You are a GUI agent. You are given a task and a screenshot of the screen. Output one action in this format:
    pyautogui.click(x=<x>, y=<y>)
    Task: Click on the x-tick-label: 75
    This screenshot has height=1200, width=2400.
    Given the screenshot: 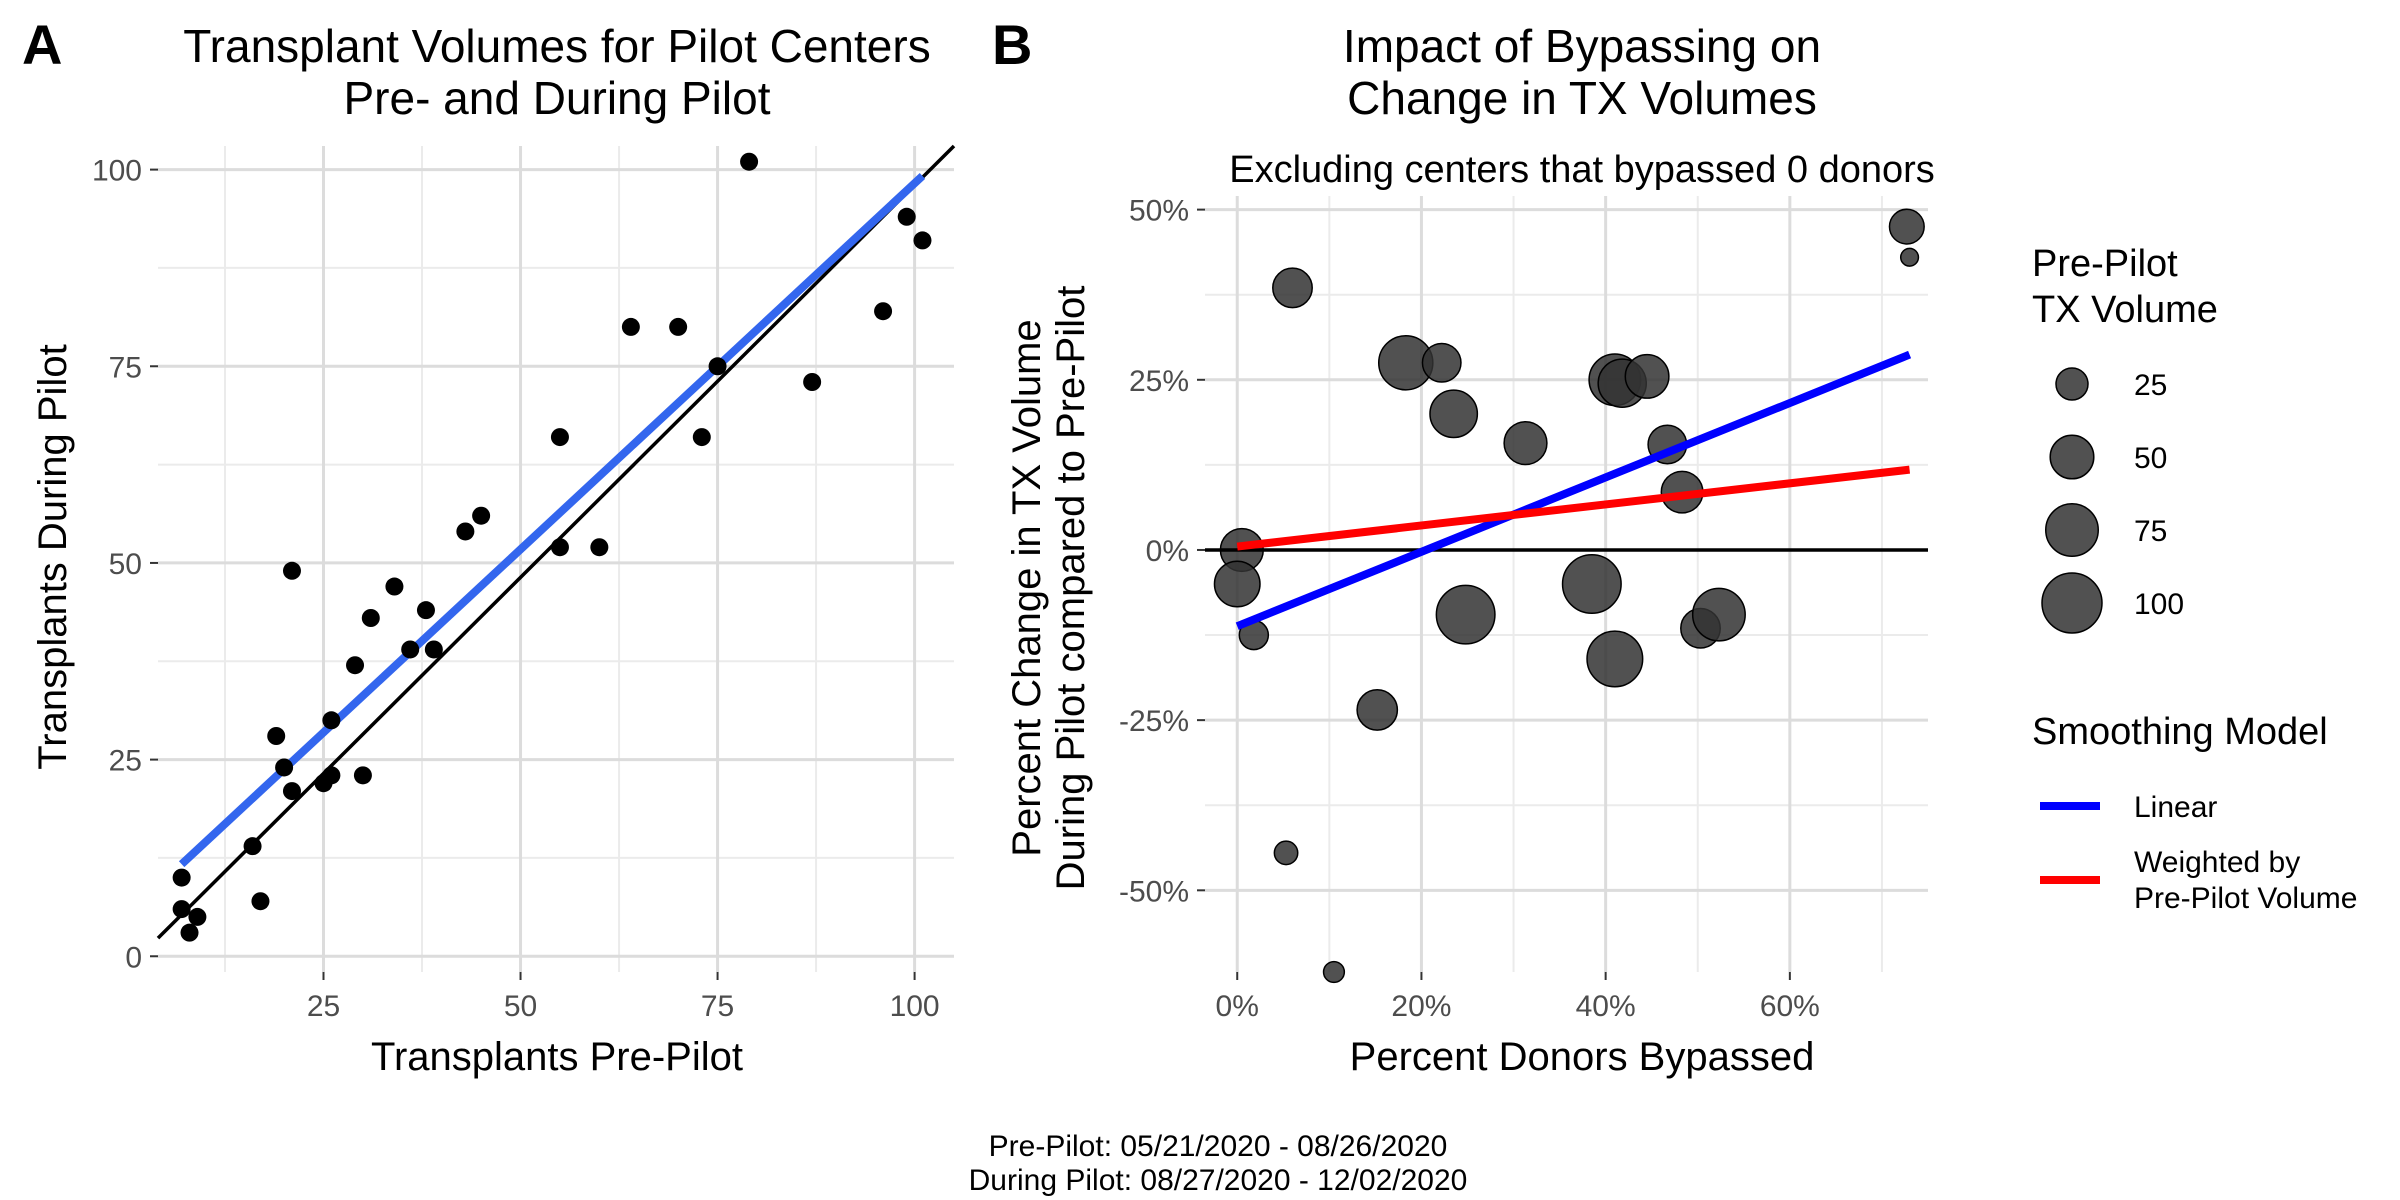 What is the action you would take?
    pyautogui.click(x=717, y=1006)
    